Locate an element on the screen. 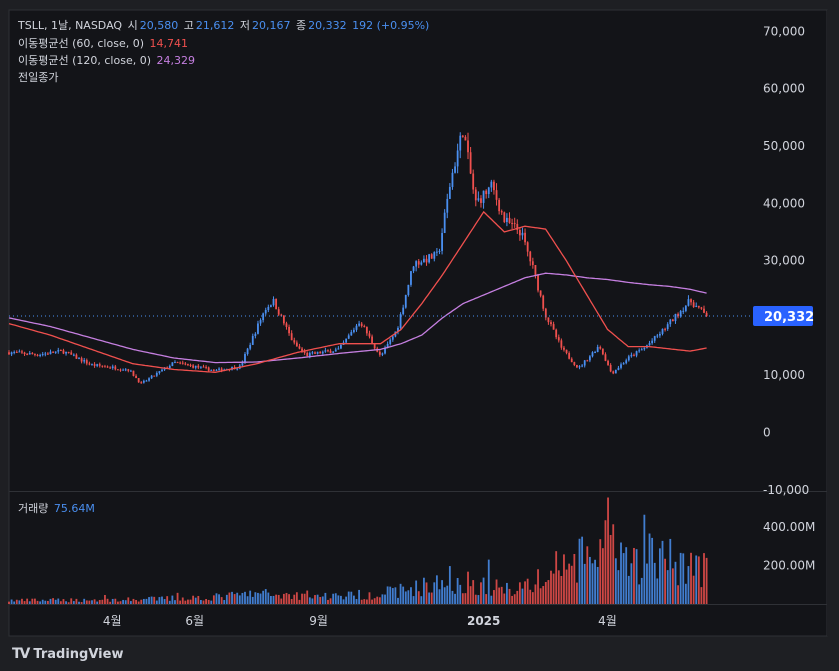 Image resolution: width=839 pixels, height=671 pixels. legend-prev-close-row: 전일종가 is located at coordinates (39, 78).